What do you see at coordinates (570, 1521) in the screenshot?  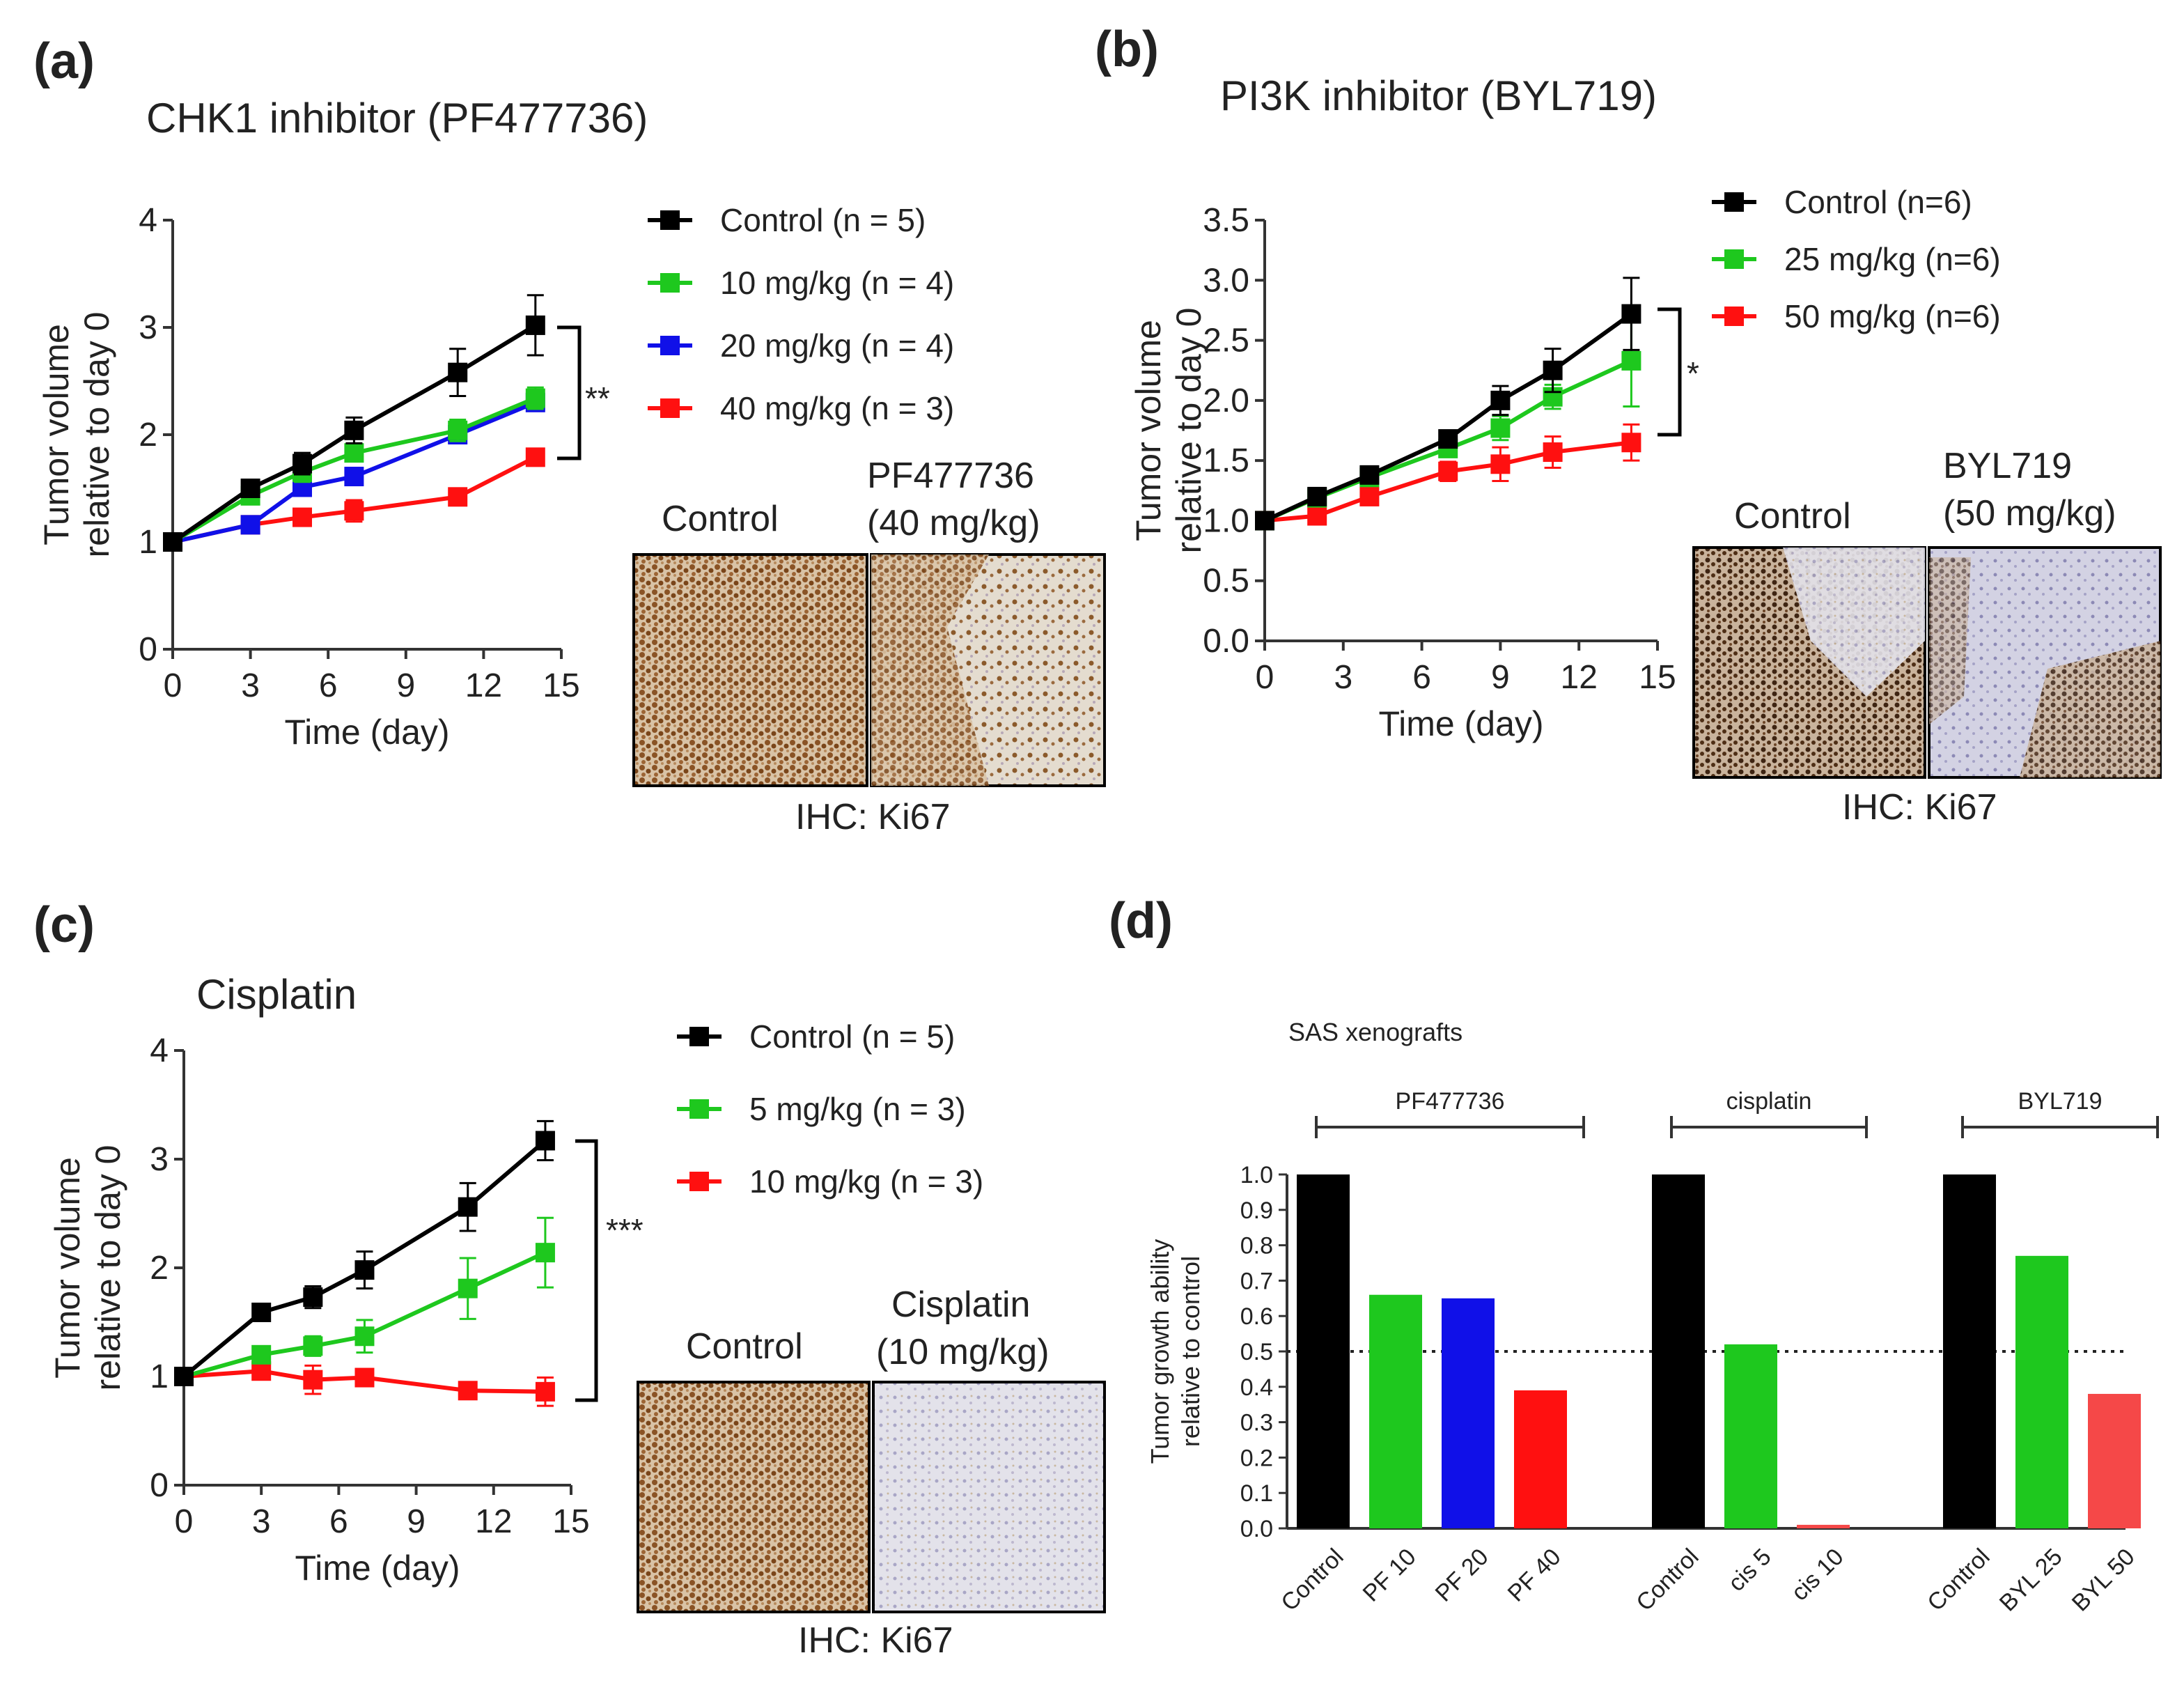 I see `x-tick-label-c: 15` at bounding box center [570, 1521].